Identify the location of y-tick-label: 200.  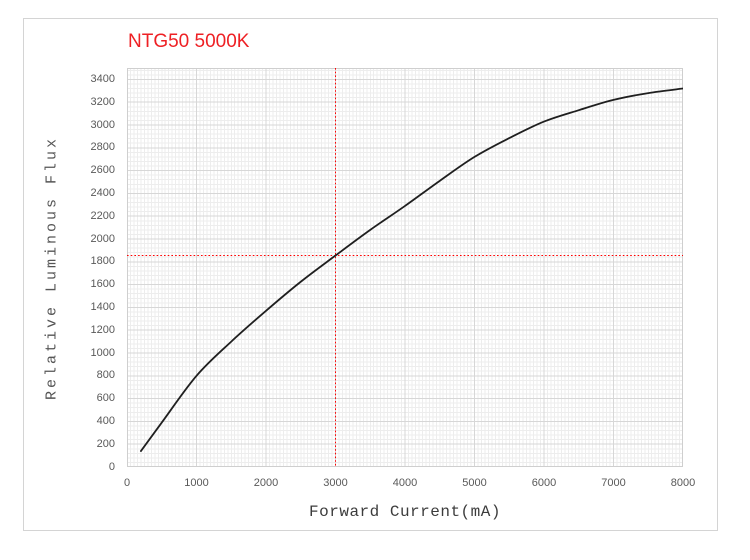
(105, 443).